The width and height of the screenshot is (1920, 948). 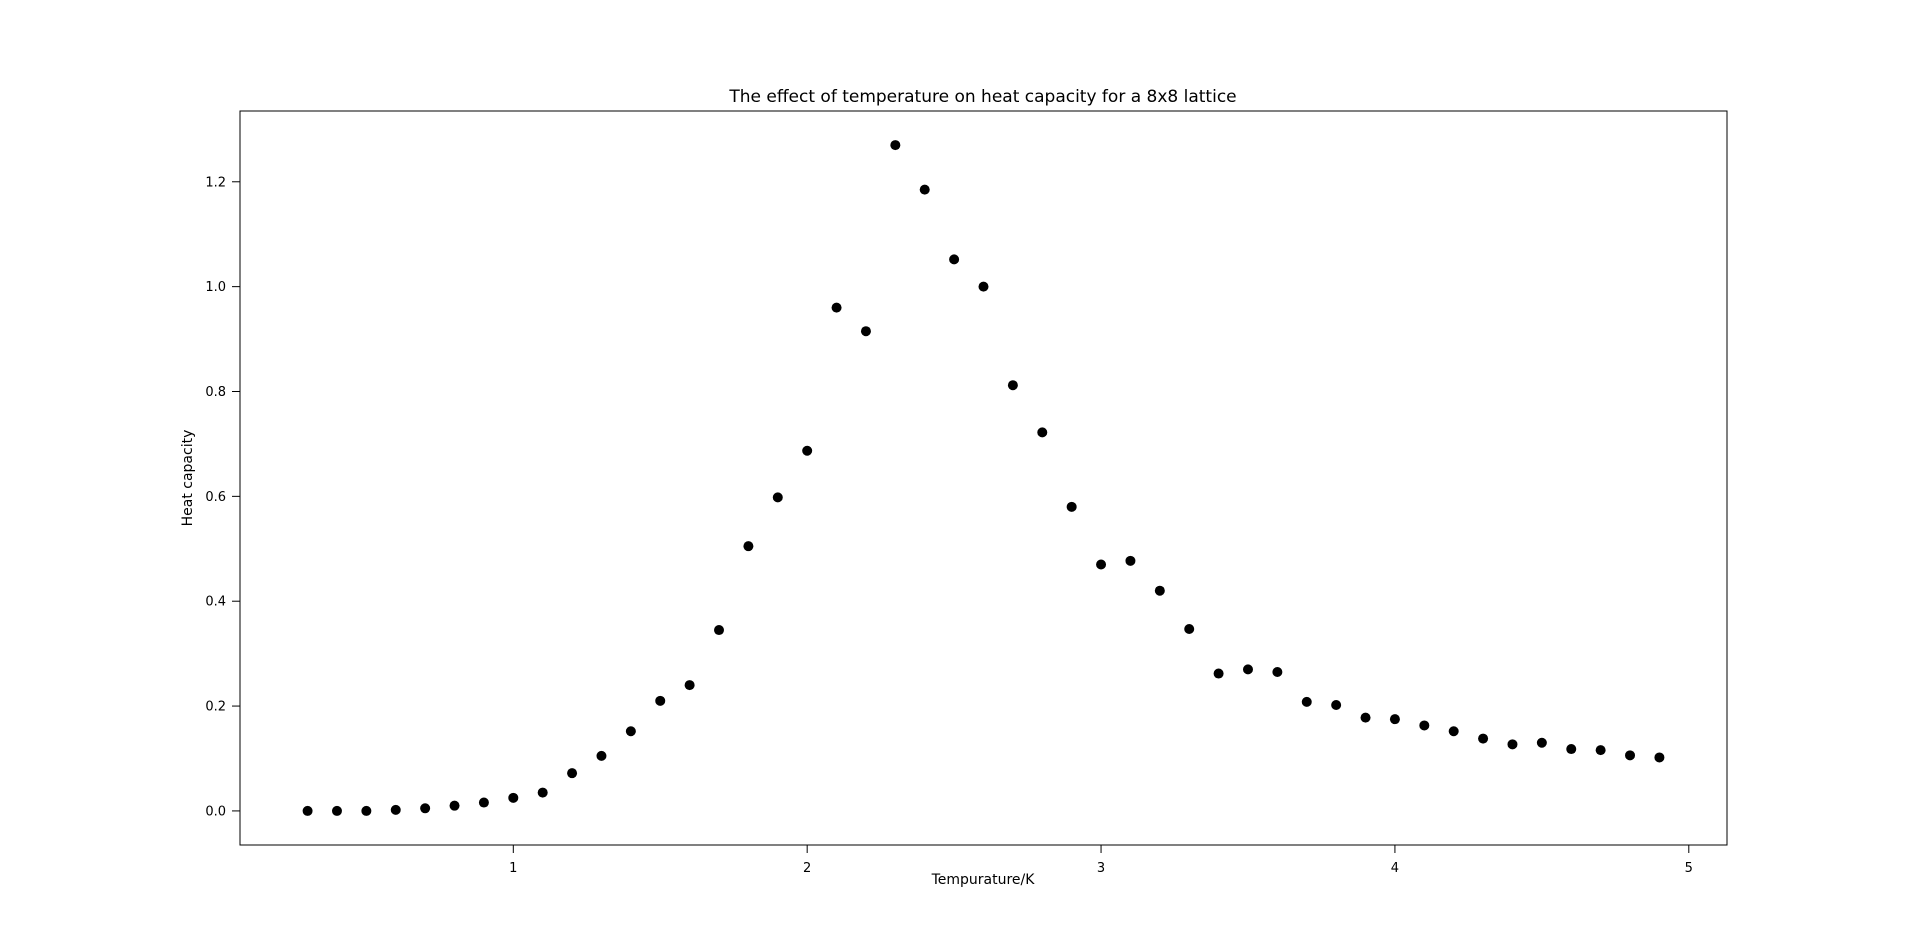 I want to click on y-tick-label: 0.8, so click(x=215, y=392).